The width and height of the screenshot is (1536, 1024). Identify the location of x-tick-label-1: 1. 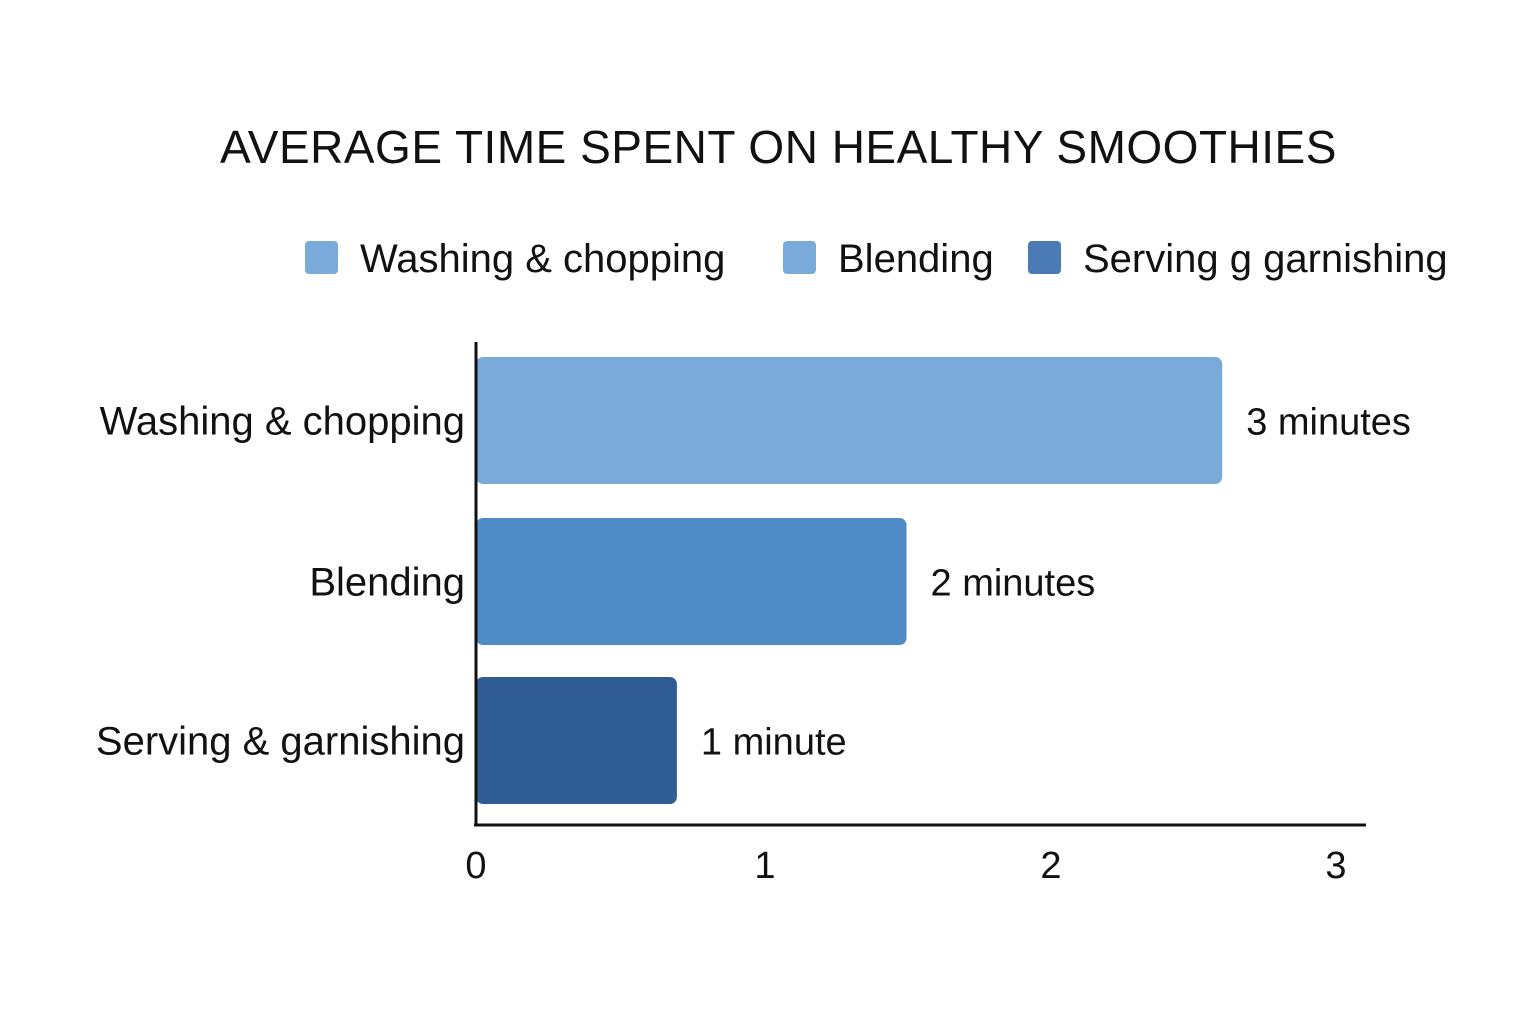
(764, 866).